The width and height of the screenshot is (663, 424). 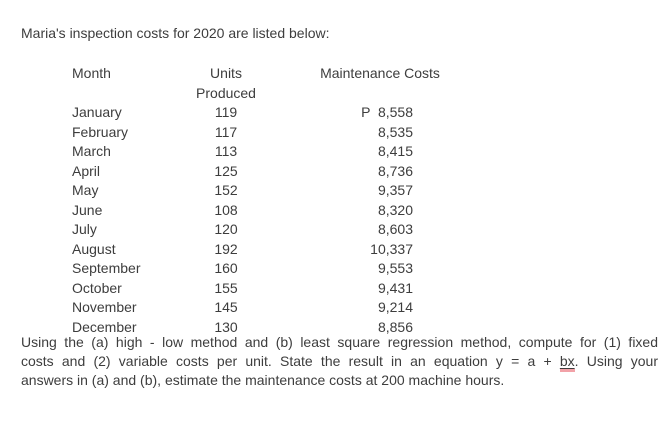 What do you see at coordinates (226, 170) in the screenshot?
I see `units-cell: 125` at bounding box center [226, 170].